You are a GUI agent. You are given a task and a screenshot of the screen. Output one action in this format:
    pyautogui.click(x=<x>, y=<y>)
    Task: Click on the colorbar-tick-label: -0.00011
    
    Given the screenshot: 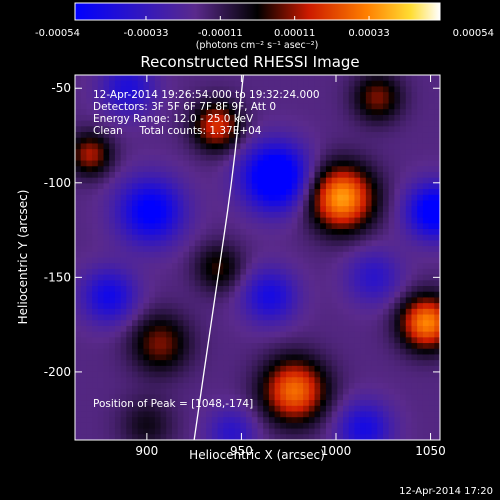 What is the action you would take?
    pyautogui.click(x=220, y=33)
    